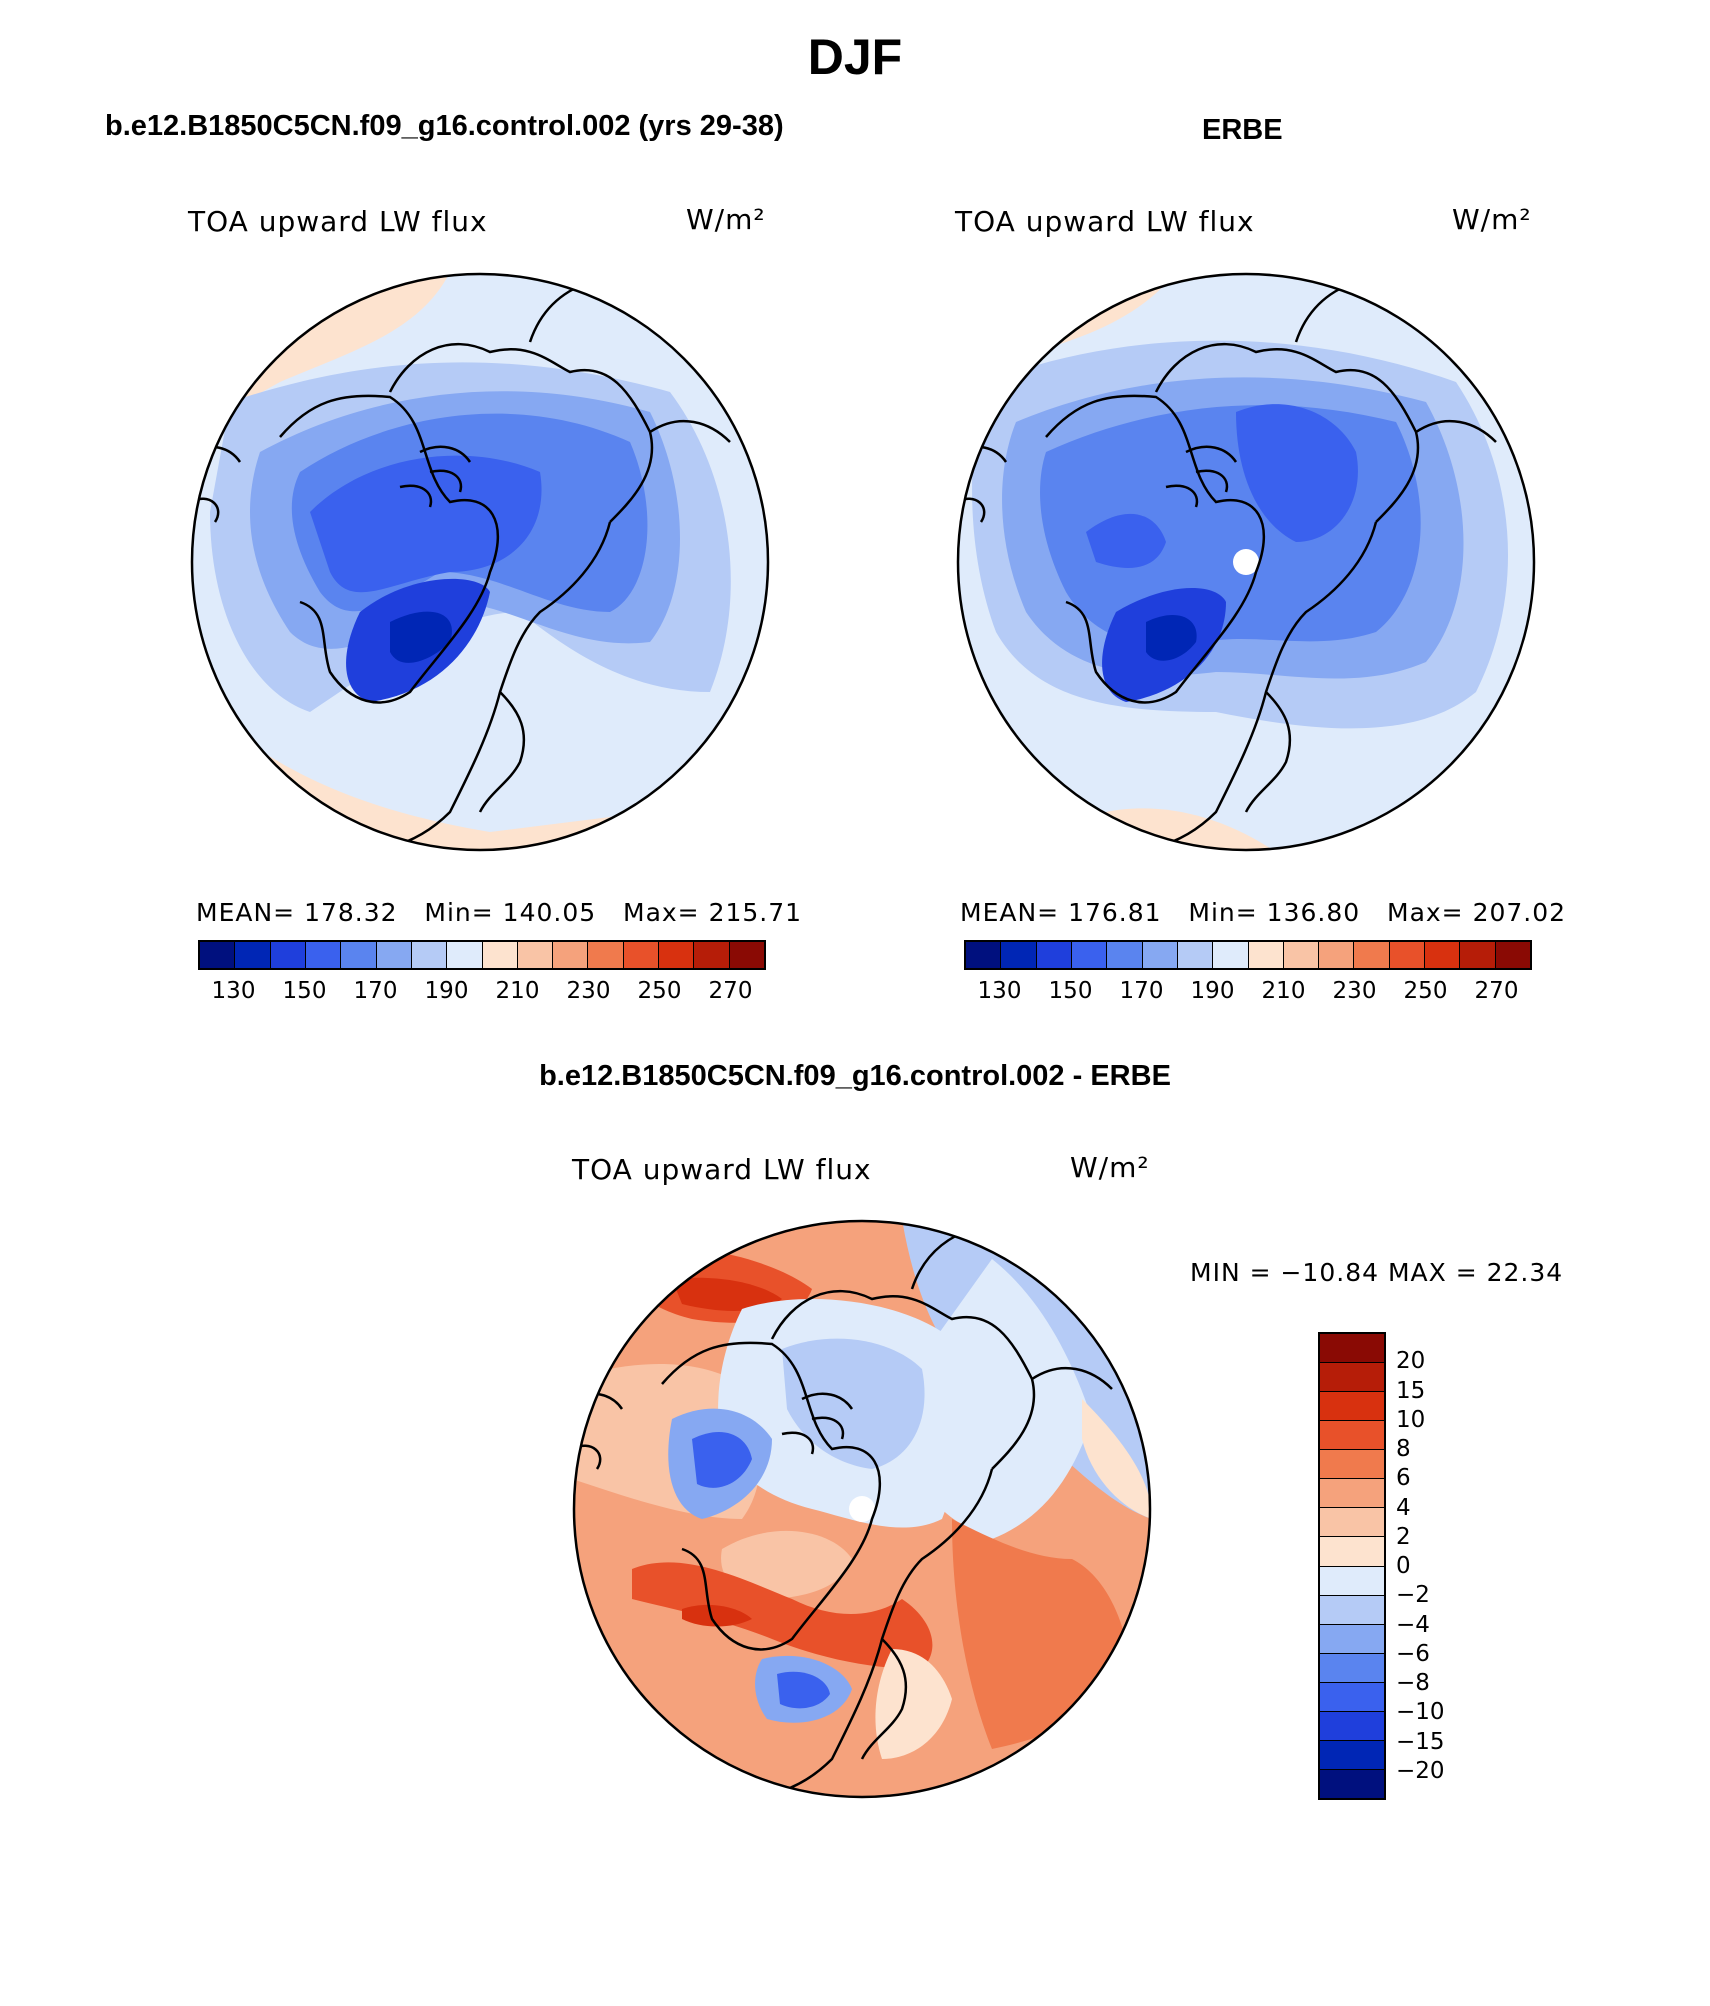 This screenshot has height=2006, width=1710. Describe the element at coordinates (549, 912) in the screenshot. I see `model-min-value: 140.05` at that location.